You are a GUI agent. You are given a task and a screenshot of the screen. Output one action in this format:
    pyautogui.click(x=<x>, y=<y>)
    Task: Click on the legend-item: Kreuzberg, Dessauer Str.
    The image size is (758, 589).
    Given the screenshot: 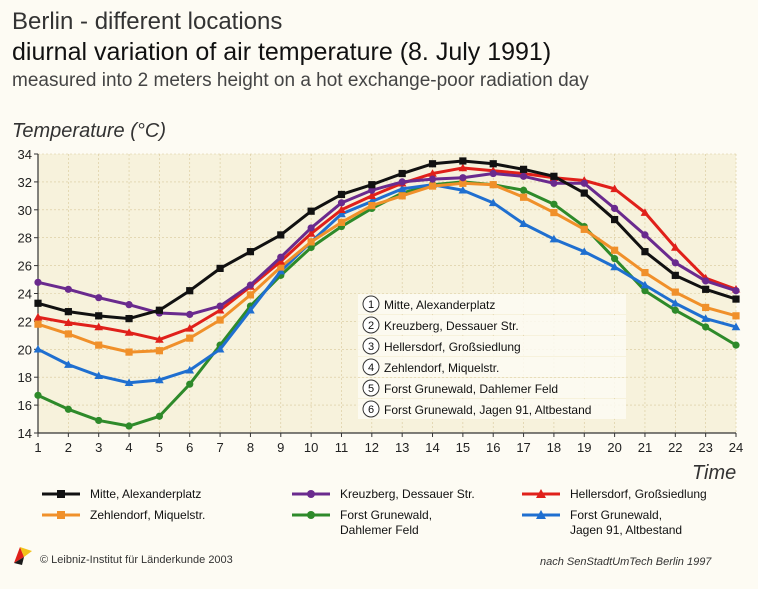 What is the action you would take?
    pyautogui.click(x=382, y=494)
    